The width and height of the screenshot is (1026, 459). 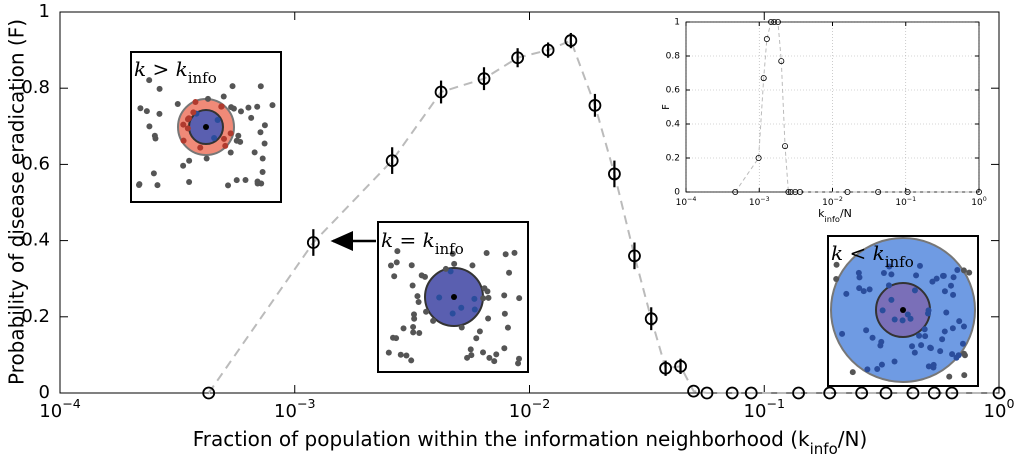 I want to click on schematic-label-main: k > k, so click(x=161, y=69).